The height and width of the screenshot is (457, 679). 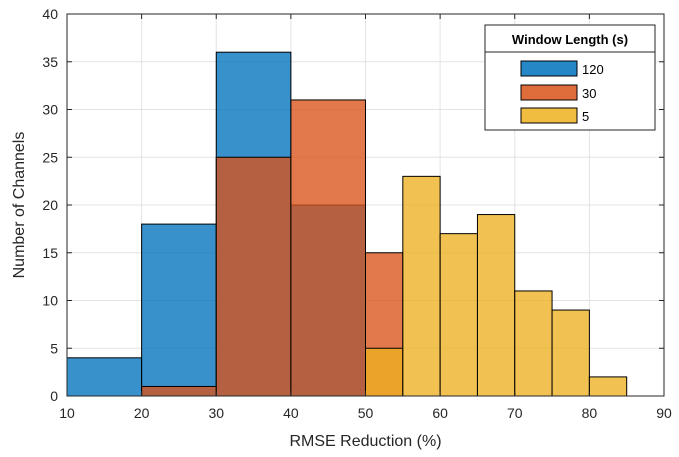 What do you see at coordinates (291, 413) in the screenshot?
I see `x-tick-label: 40` at bounding box center [291, 413].